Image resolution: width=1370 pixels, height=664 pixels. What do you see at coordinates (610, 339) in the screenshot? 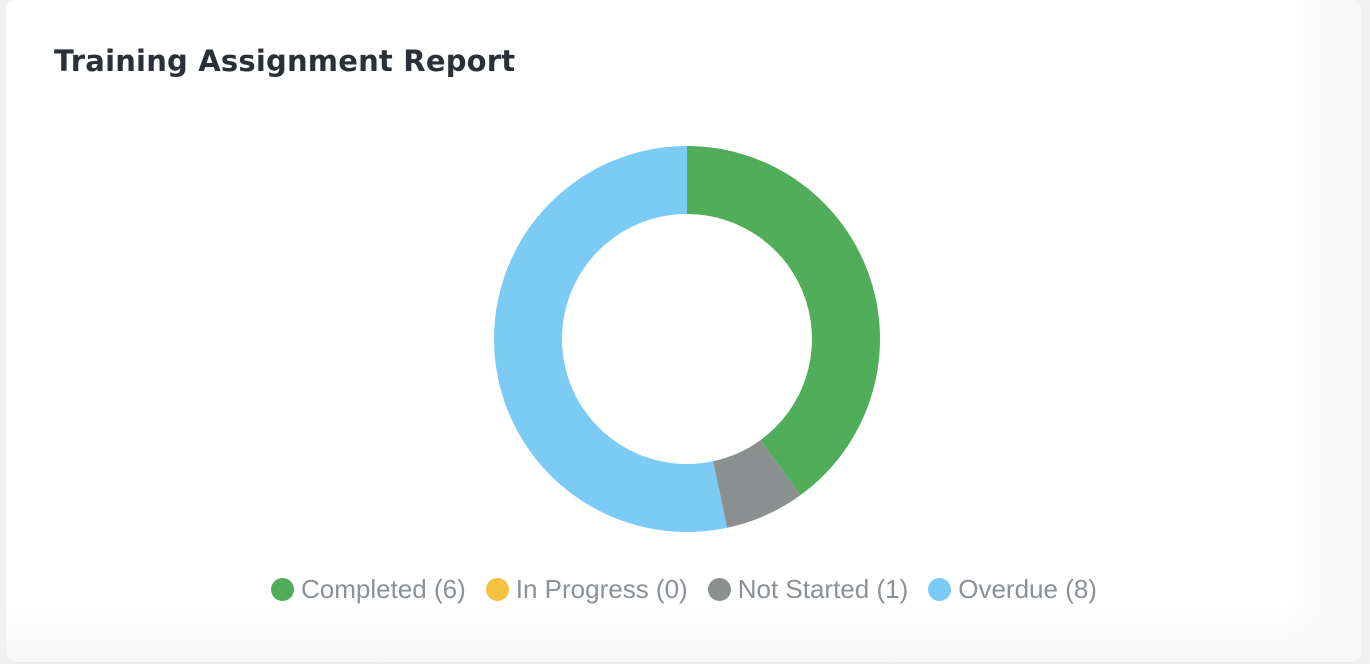
I see `donut-slice-overdue` at bounding box center [610, 339].